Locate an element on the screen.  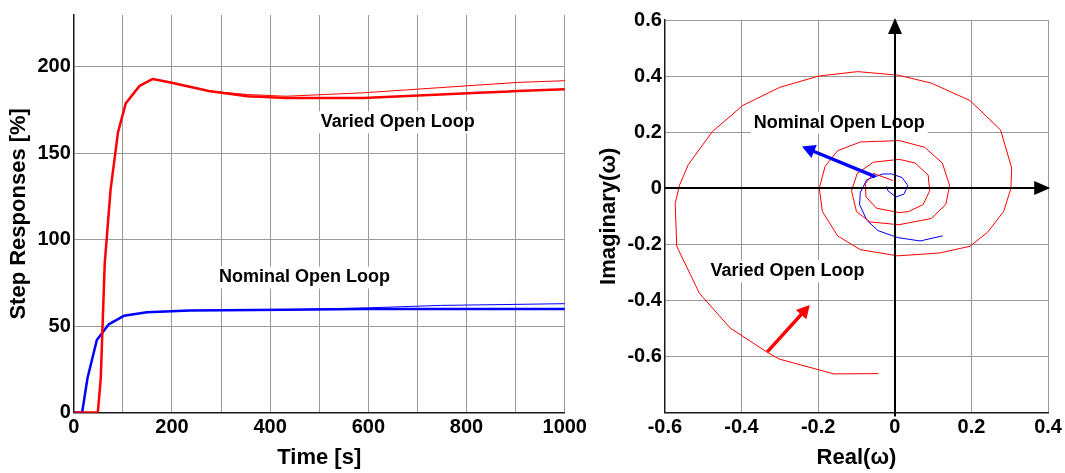
y-tick-label: 150 is located at coordinates (54, 151).